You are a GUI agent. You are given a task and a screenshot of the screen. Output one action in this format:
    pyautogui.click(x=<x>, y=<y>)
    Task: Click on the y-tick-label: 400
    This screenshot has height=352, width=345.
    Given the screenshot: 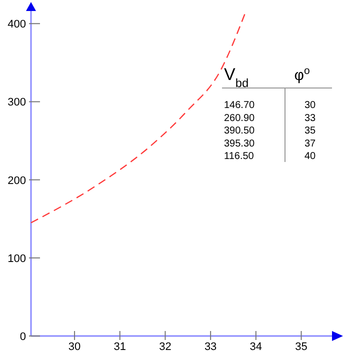 What is the action you would take?
    pyautogui.click(x=17, y=24)
    